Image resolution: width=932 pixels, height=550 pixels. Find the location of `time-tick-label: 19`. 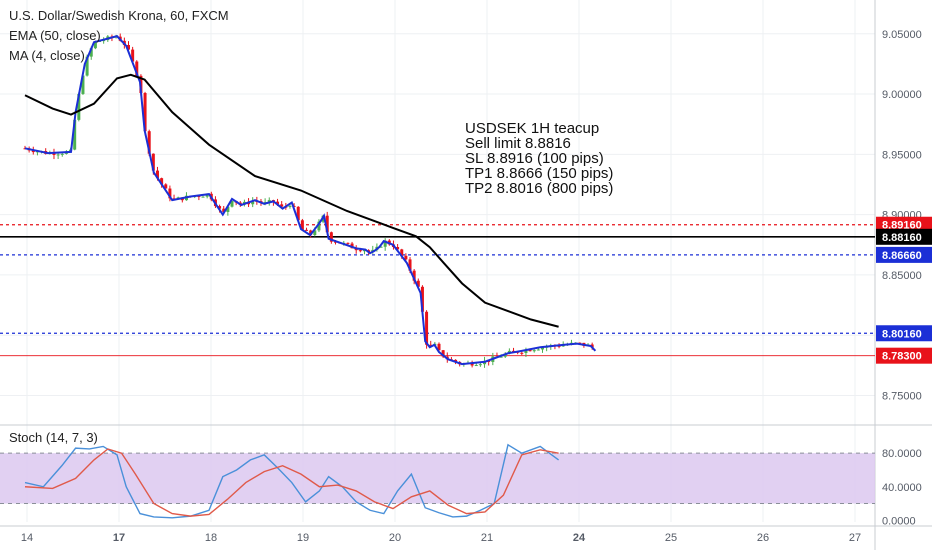

time-tick-label: 19 is located at coordinates (303, 538).